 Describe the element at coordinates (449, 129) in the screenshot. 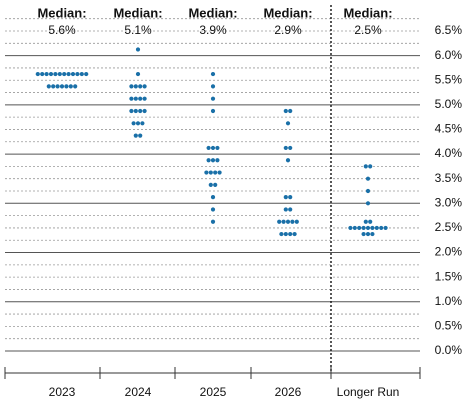

I see `y-tick-label: 4.5%` at that location.